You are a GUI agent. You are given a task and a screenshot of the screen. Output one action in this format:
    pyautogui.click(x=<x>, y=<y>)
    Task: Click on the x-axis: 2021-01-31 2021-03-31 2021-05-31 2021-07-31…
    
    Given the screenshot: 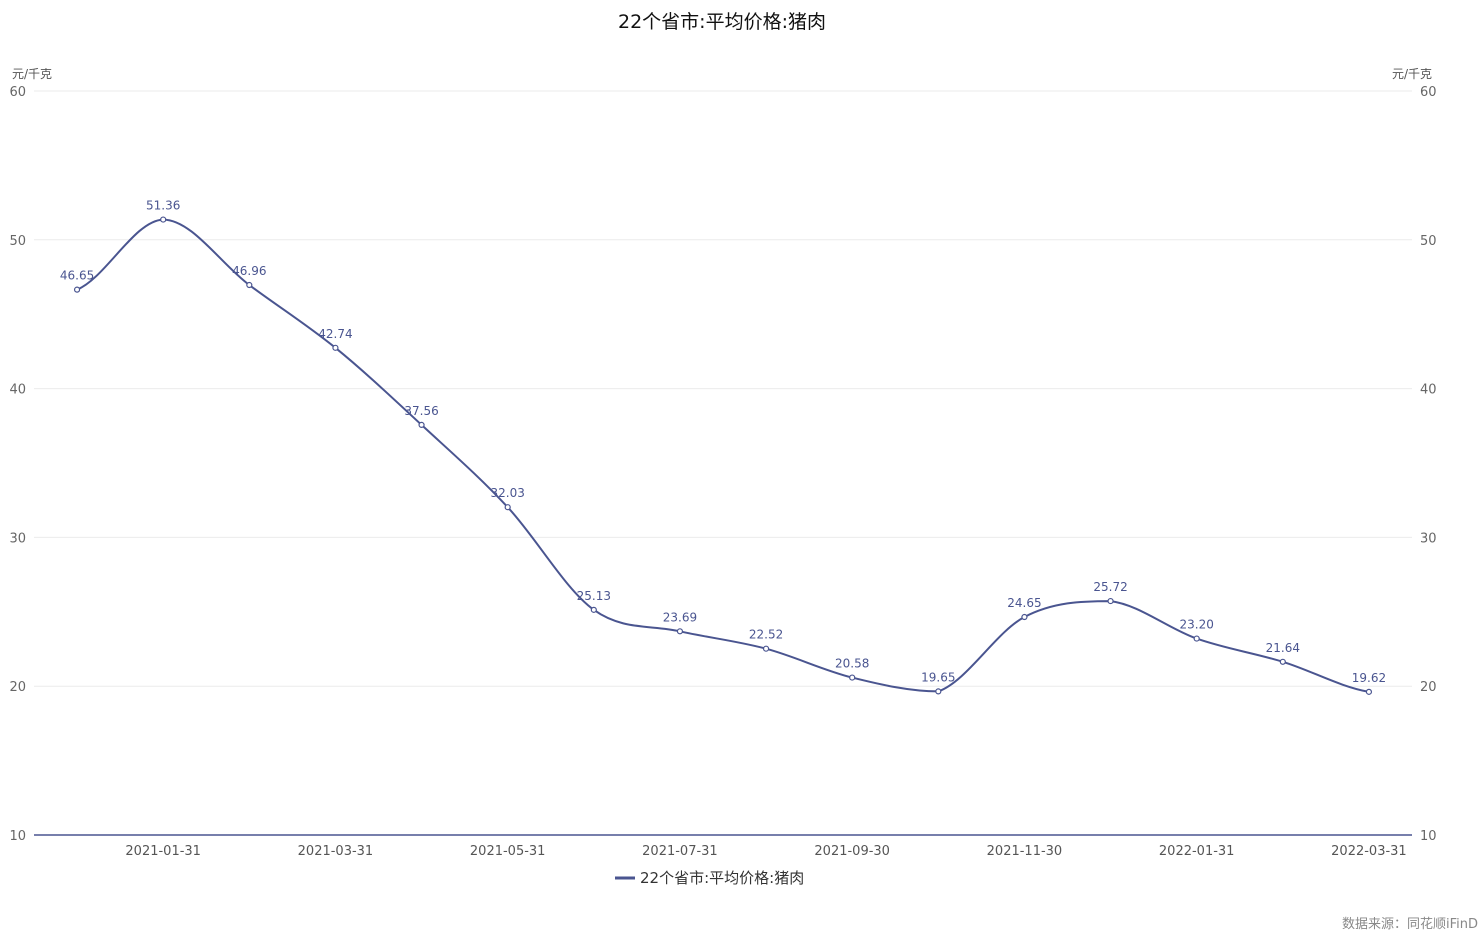 What is the action you would take?
    pyautogui.click(x=765, y=851)
    